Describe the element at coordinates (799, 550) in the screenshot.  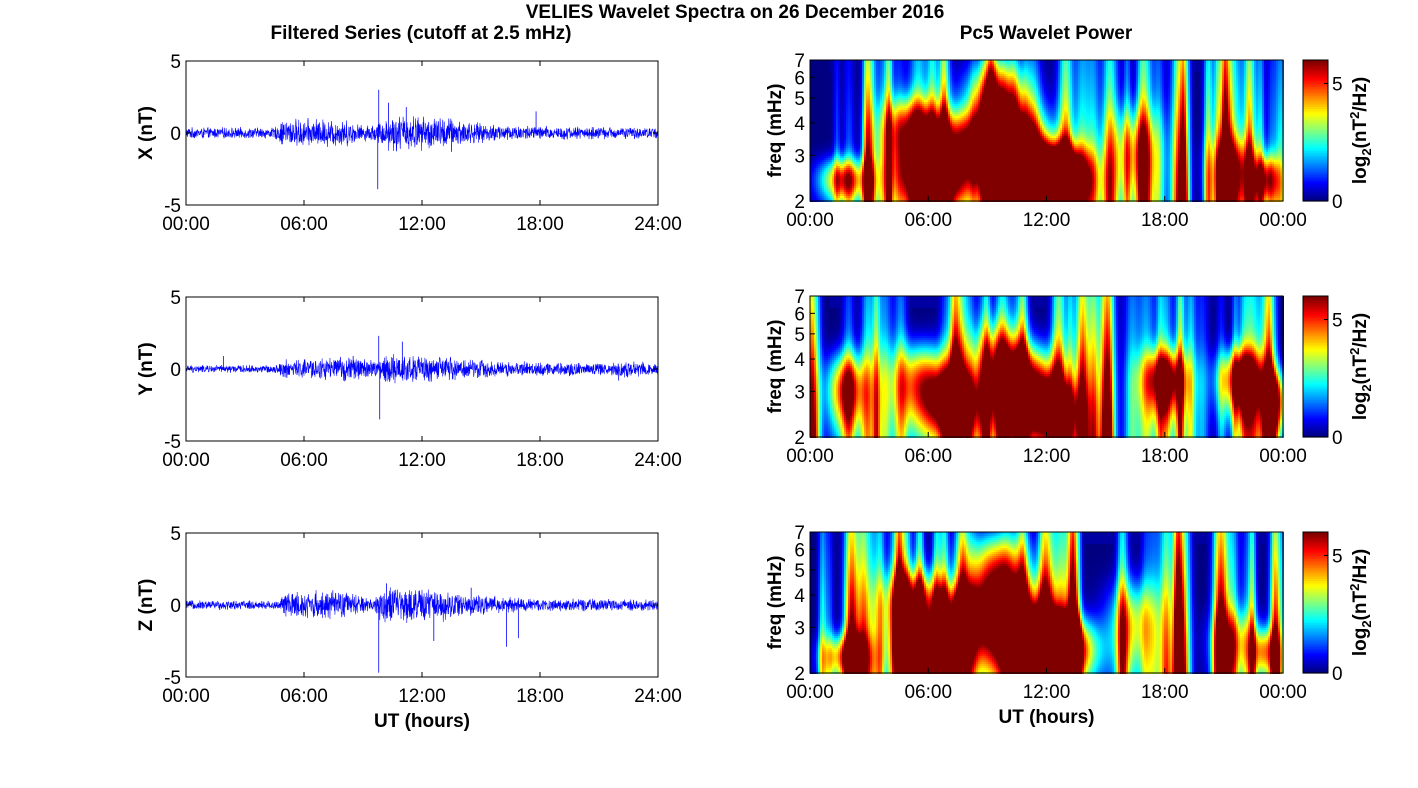
I see `y-tick-label: 6` at that location.